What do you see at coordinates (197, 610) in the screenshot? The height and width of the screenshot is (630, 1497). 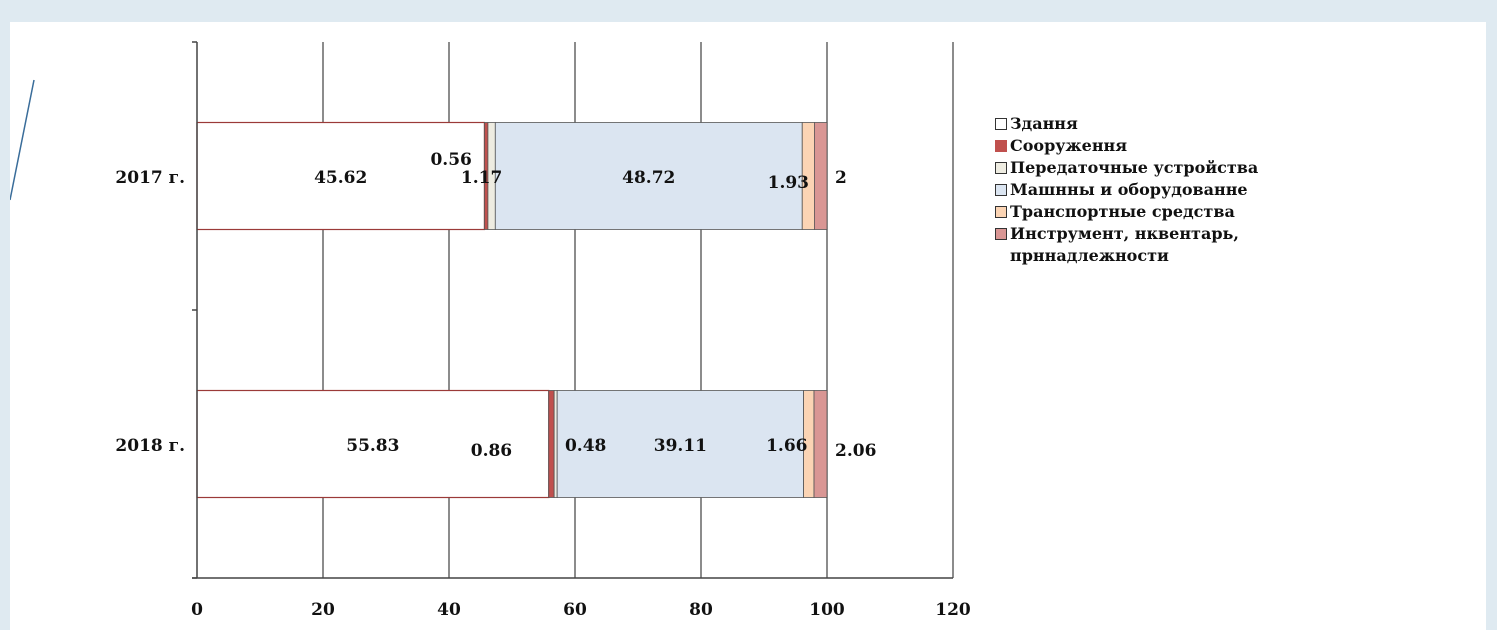 I see `x-tick-label: 0` at bounding box center [197, 610].